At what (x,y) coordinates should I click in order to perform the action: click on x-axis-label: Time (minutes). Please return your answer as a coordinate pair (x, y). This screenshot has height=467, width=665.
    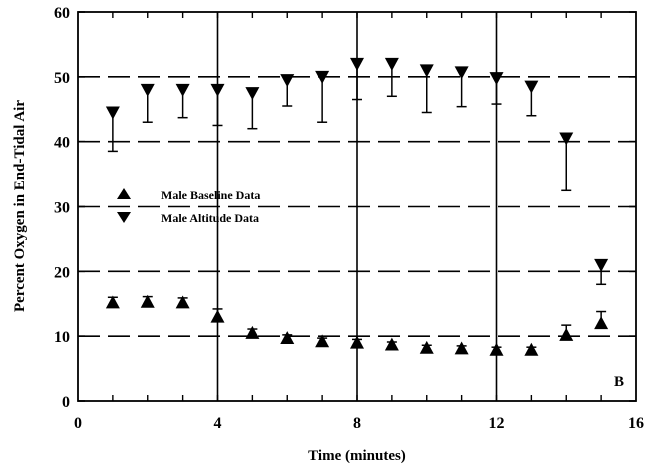
    Looking at the image, I should click on (357, 456).